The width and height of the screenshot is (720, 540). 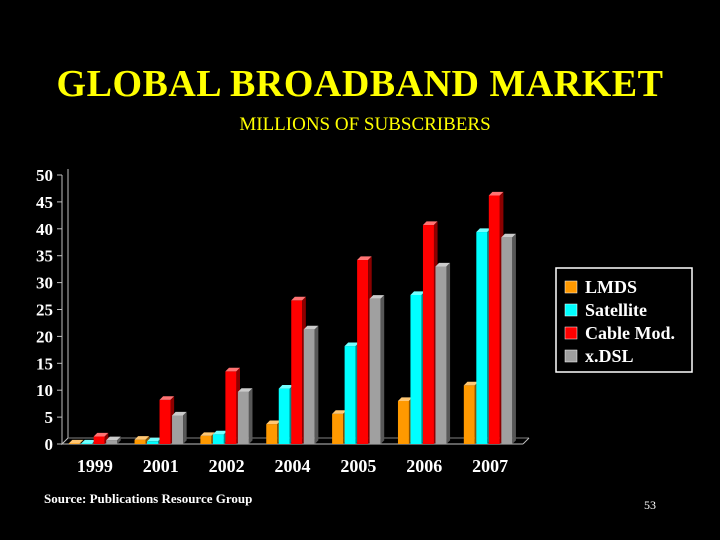 I want to click on legend-label: x.DSL, so click(x=609, y=356).